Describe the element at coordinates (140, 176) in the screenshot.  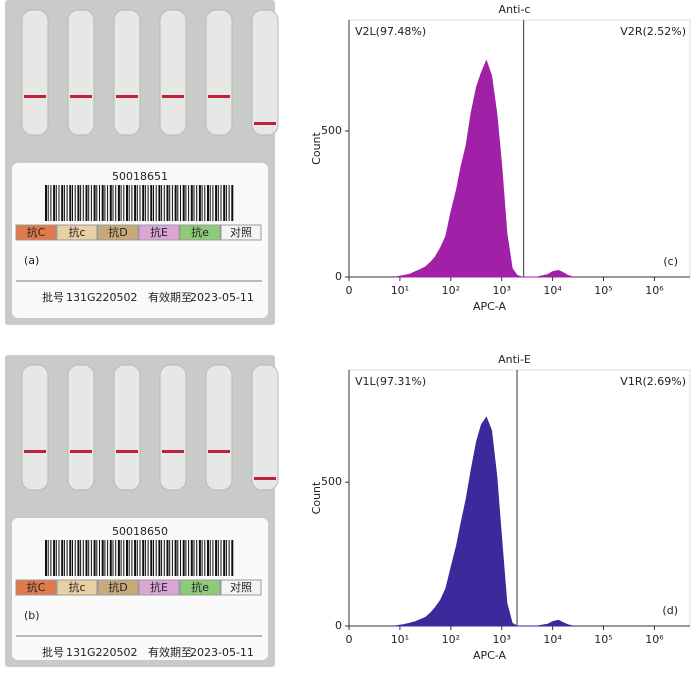
I see `barcode-number: 50018651` at that location.